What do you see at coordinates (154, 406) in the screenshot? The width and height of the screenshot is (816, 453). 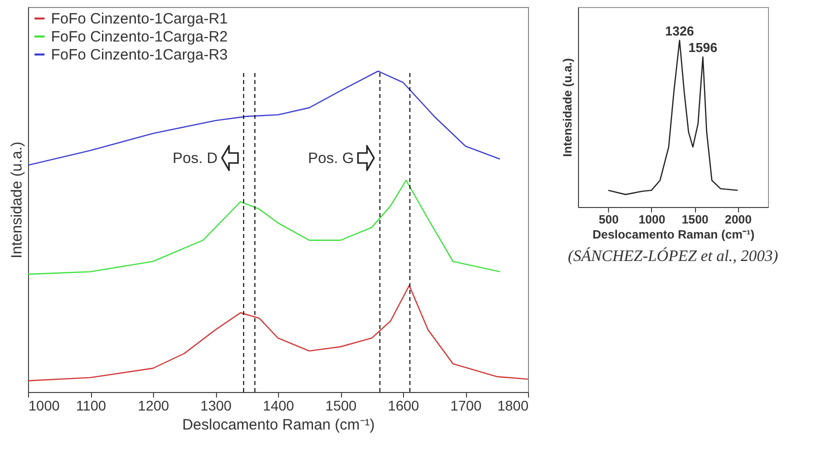 I see `x-tick-label: 1200` at bounding box center [154, 406].